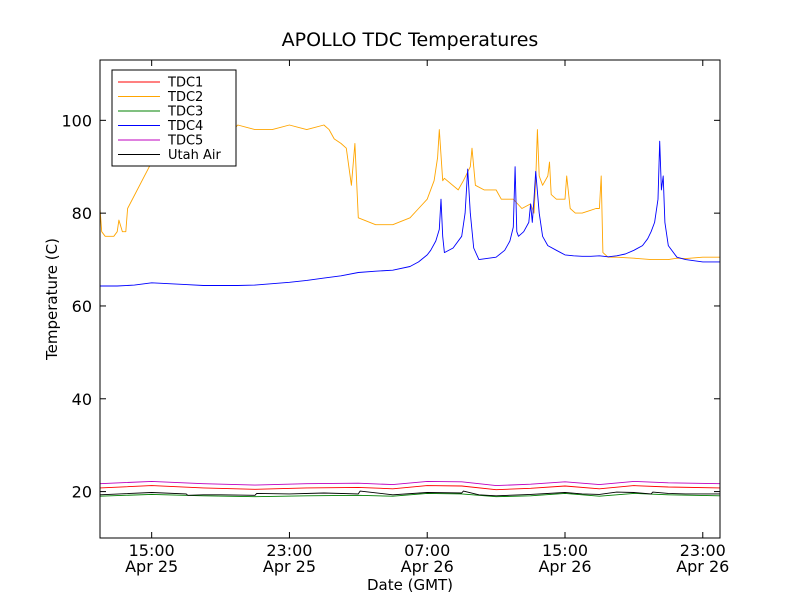 This screenshot has width=800, height=600. I want to click on legend-label-tdc1: TDC1, so click(185, 83).